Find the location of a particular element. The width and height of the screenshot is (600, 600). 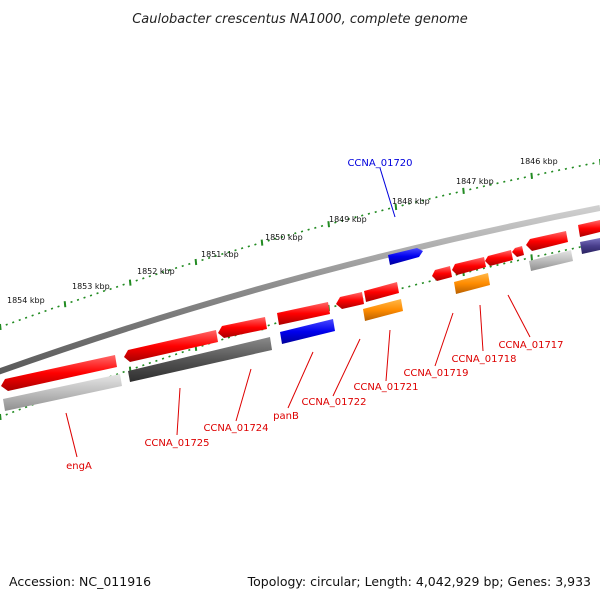

gene-label-ccna-01719: CCNA_01719 is located at coordinates (435, 373).